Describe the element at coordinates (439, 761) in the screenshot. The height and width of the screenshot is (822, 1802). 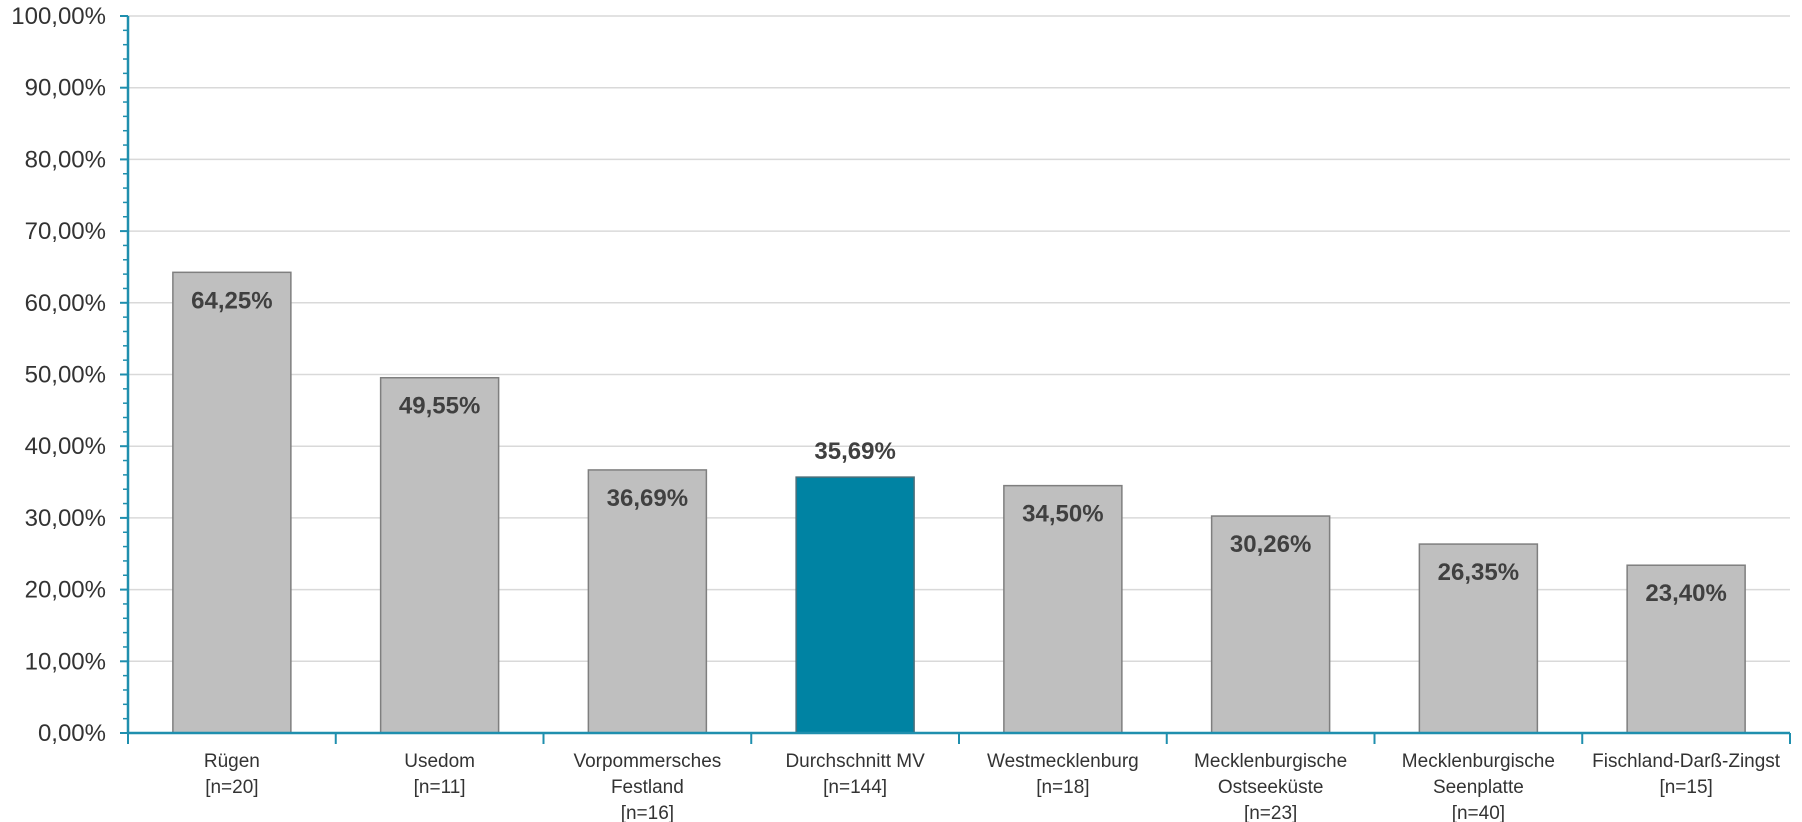
I see `x-category-label: Usedom` at that location.